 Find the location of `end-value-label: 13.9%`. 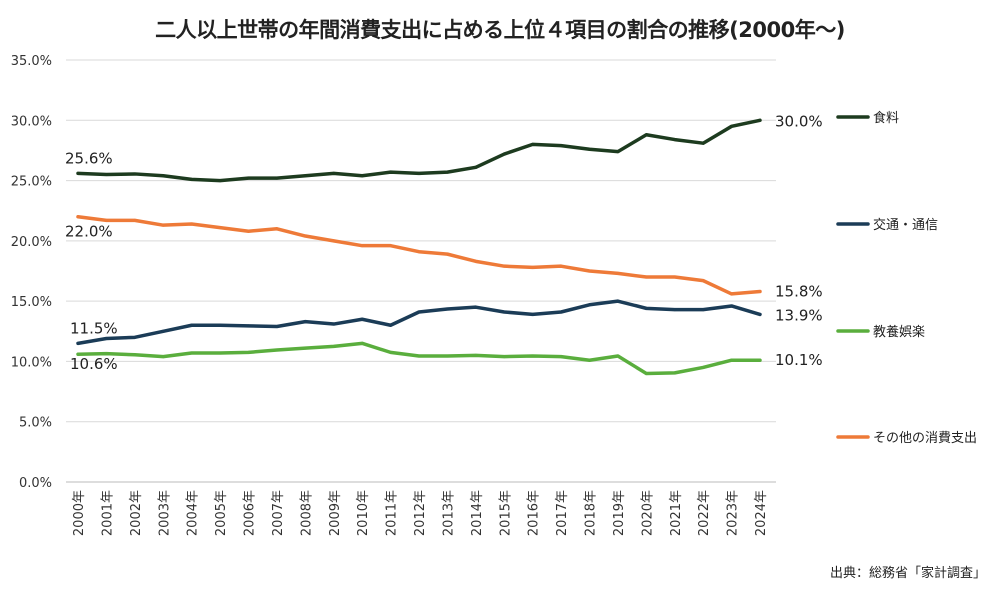

end-value-label: 13.9% is located at coordinates (799, 315).